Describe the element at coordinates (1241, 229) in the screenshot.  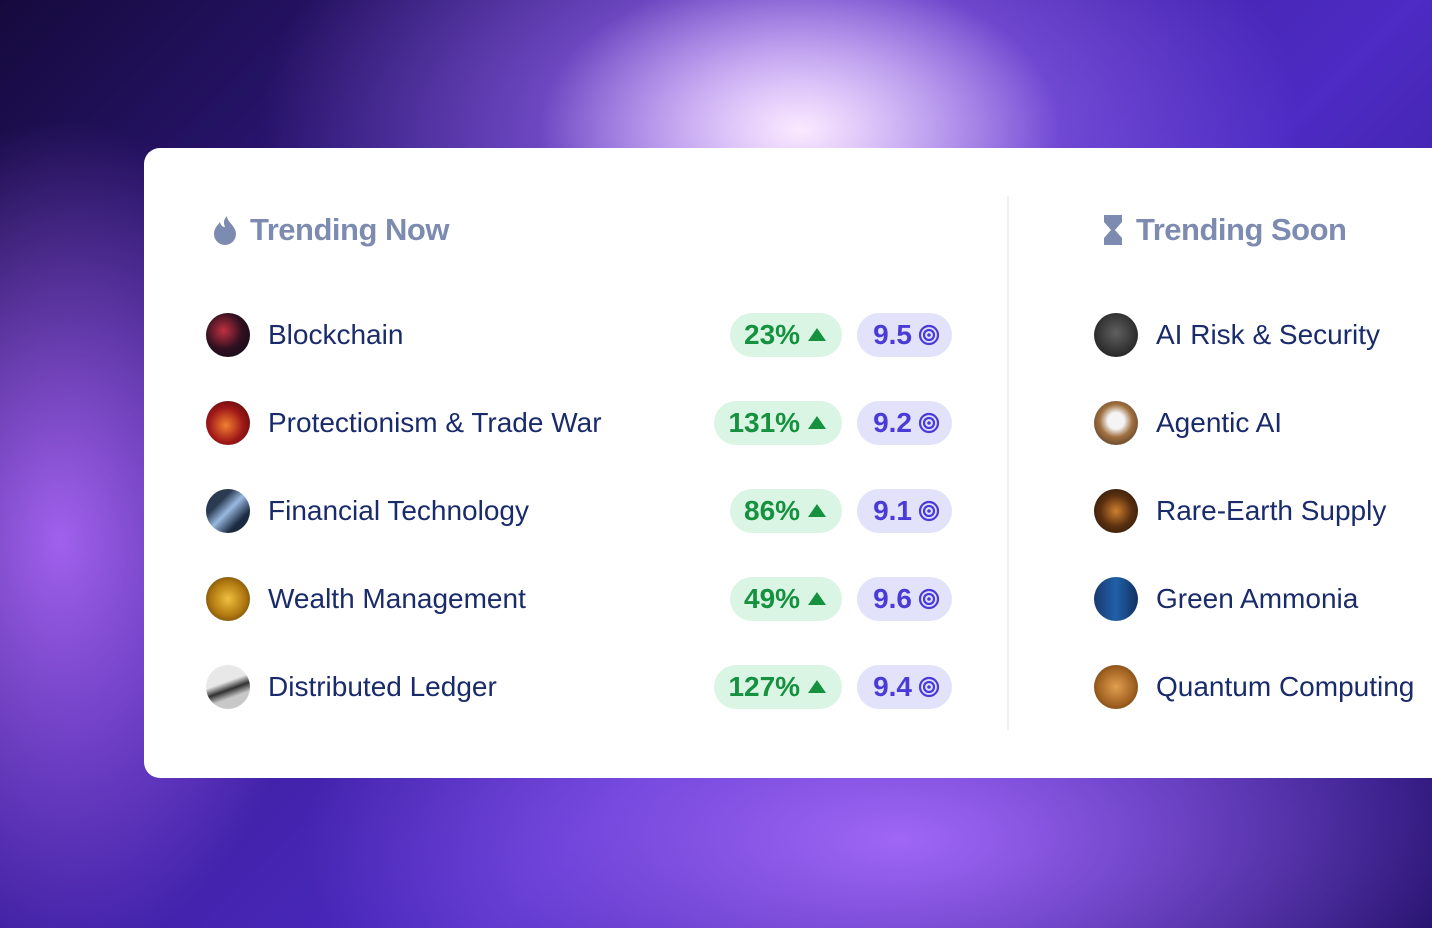
I see `section-title: Trending Soon` at that location.